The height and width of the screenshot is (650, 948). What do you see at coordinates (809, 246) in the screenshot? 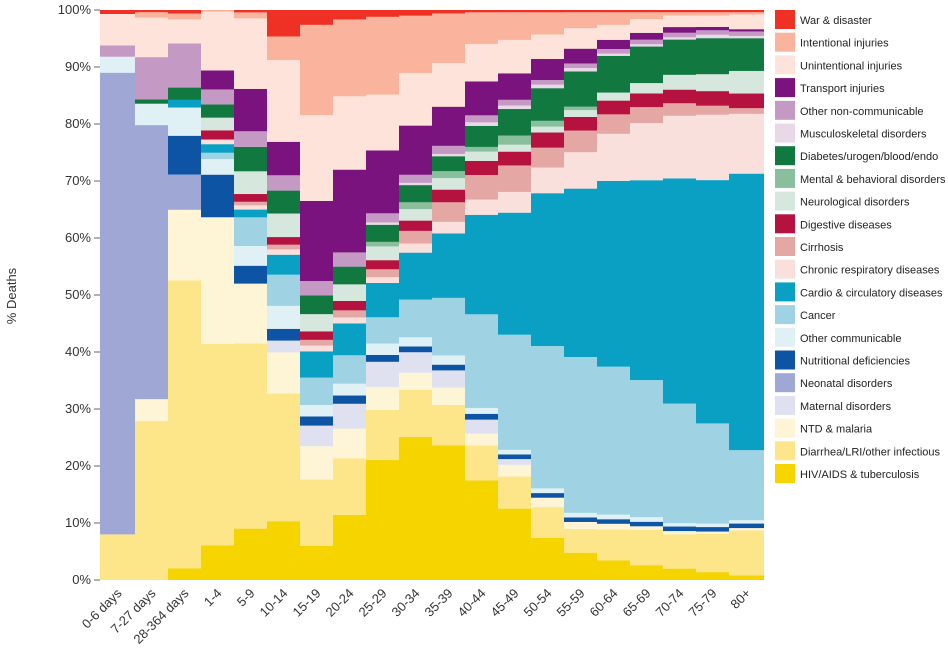
I see `legend-item: Cirrhosis` at bounding box center [809, 246].